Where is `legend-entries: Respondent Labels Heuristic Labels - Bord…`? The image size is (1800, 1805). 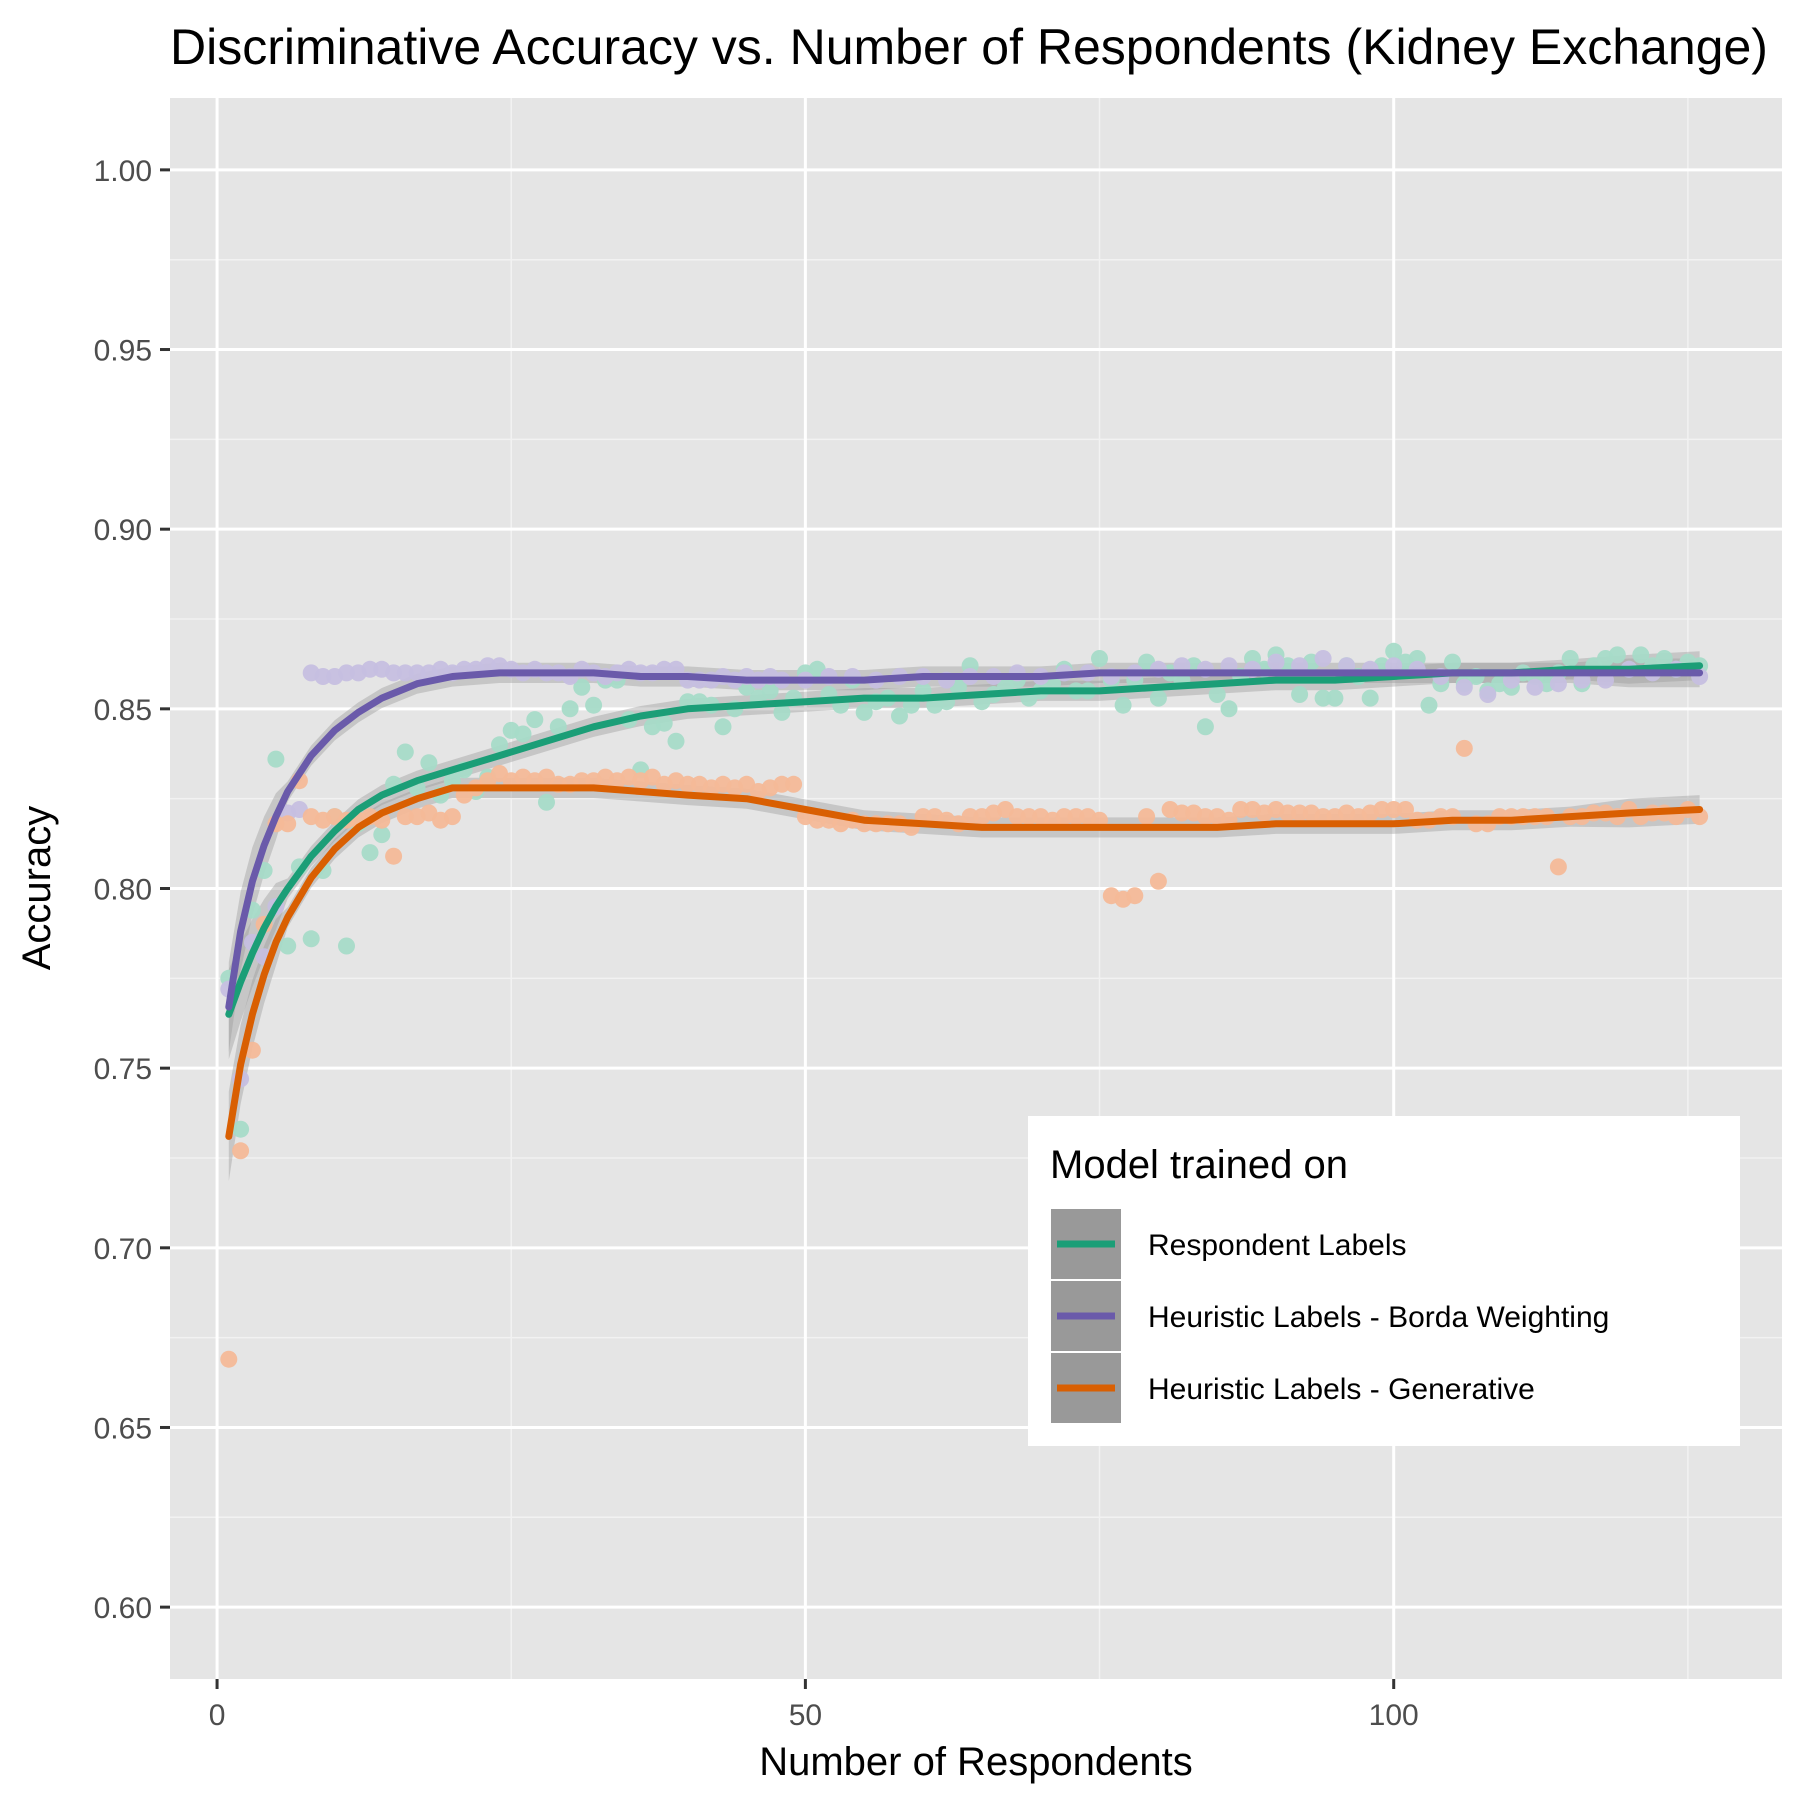
legend-entries: Respondent Labels Heuristic Labels - Bord… is located at coordinates (1329, 1316).